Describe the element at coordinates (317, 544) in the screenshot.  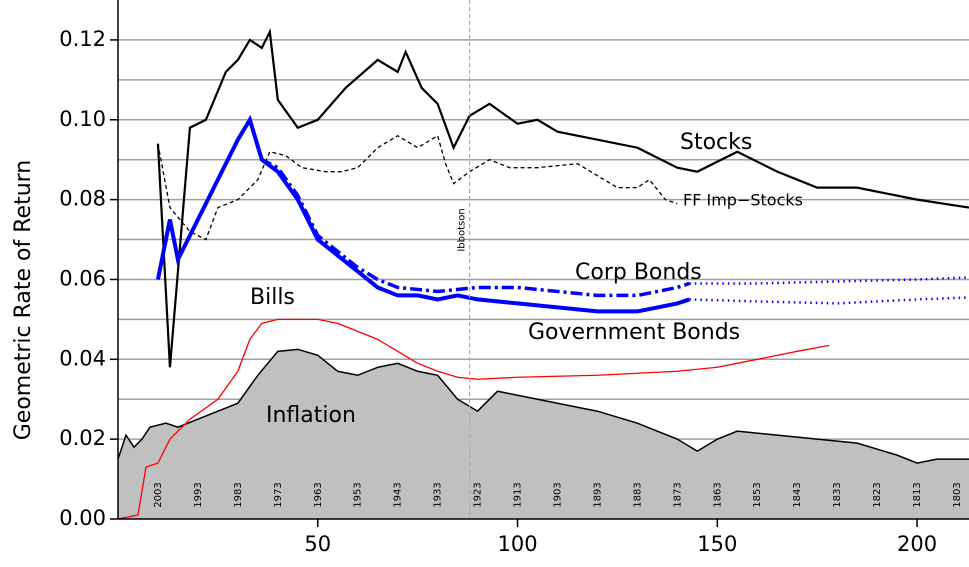
I see `x-tick-label: 50` at that location.